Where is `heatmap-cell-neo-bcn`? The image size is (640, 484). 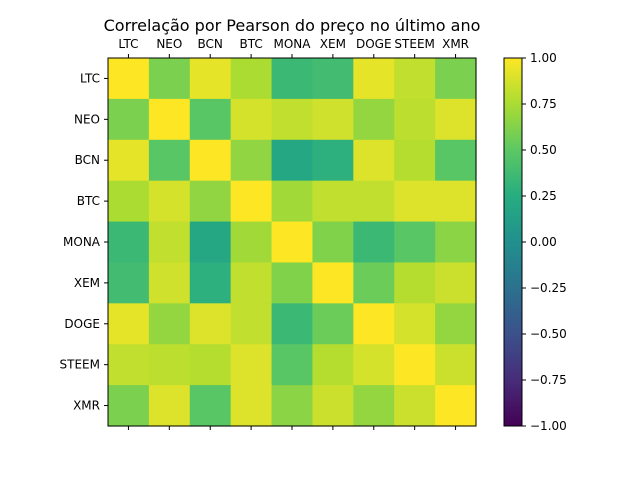 heatmap-cell-neo-bcn is located at coordinates (210, 119).